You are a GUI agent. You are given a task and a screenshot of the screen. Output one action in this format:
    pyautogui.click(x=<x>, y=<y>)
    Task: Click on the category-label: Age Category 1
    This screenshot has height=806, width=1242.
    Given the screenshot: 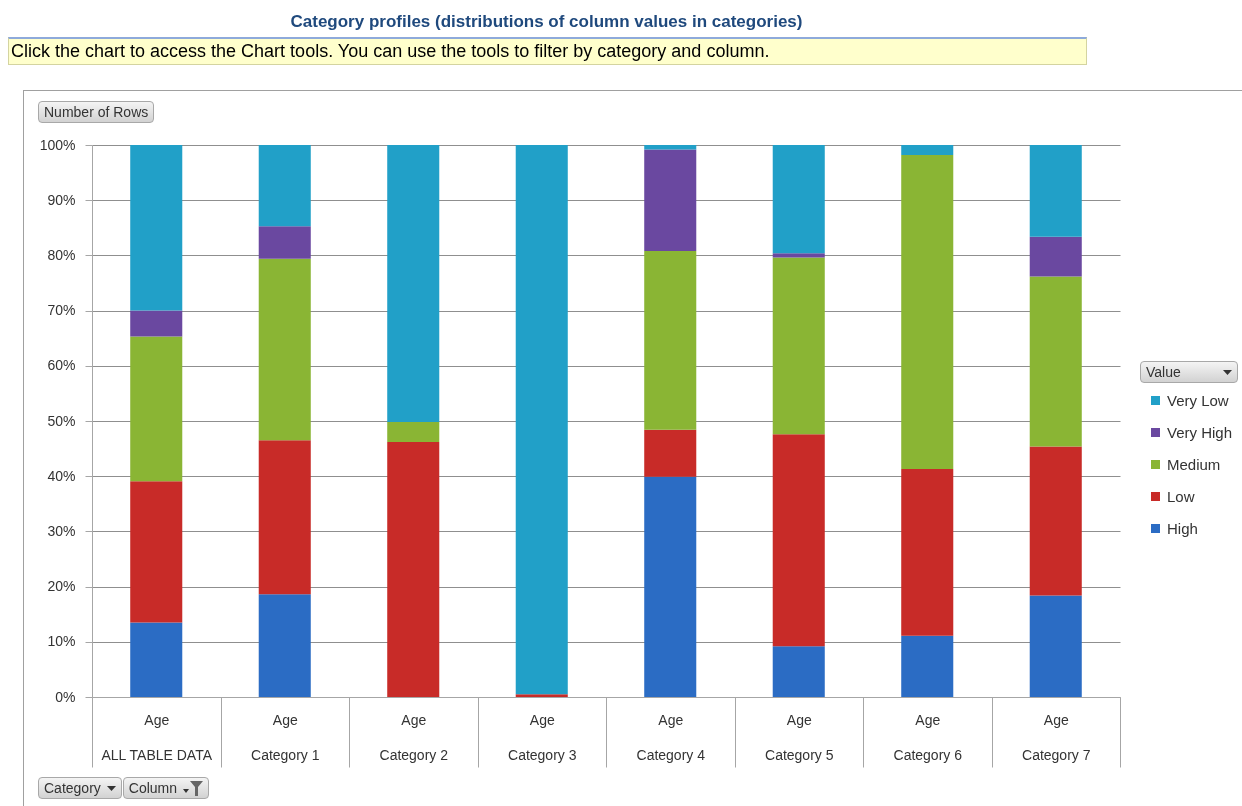 What is the action you would take?
    pyautogui.click(x=285, y=737)
    